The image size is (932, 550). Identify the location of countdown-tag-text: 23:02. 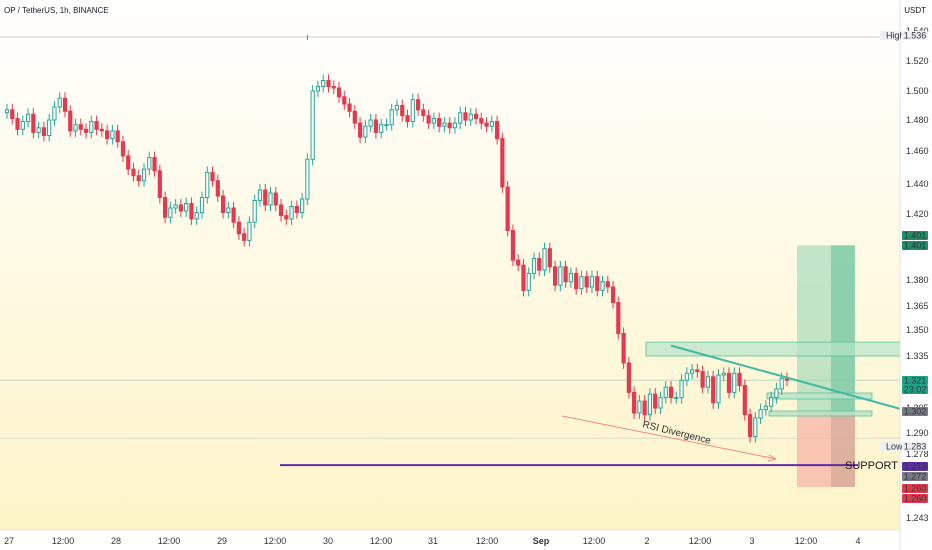
(915, 390).